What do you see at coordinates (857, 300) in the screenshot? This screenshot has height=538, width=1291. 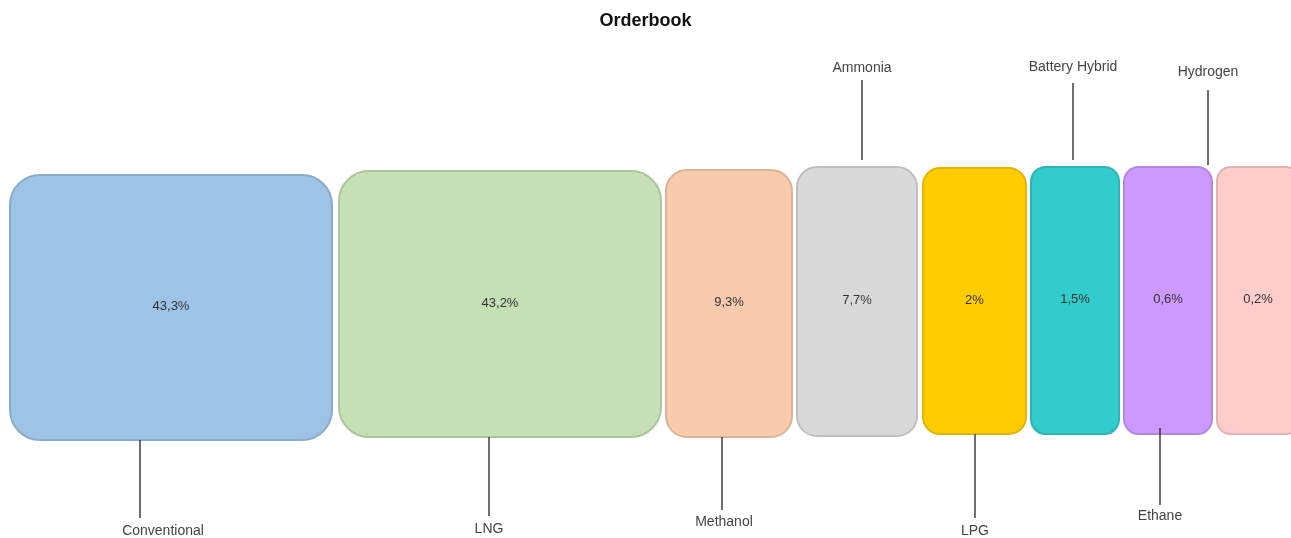 I see `data-label: 7,7%` at bounding box center [857, 300].